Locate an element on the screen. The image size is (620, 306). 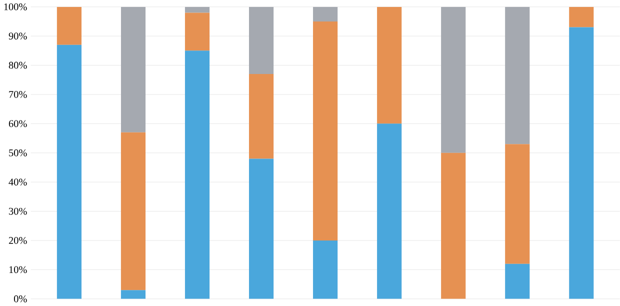
y-tick-label: 30% is located at coordinates (18, 211).